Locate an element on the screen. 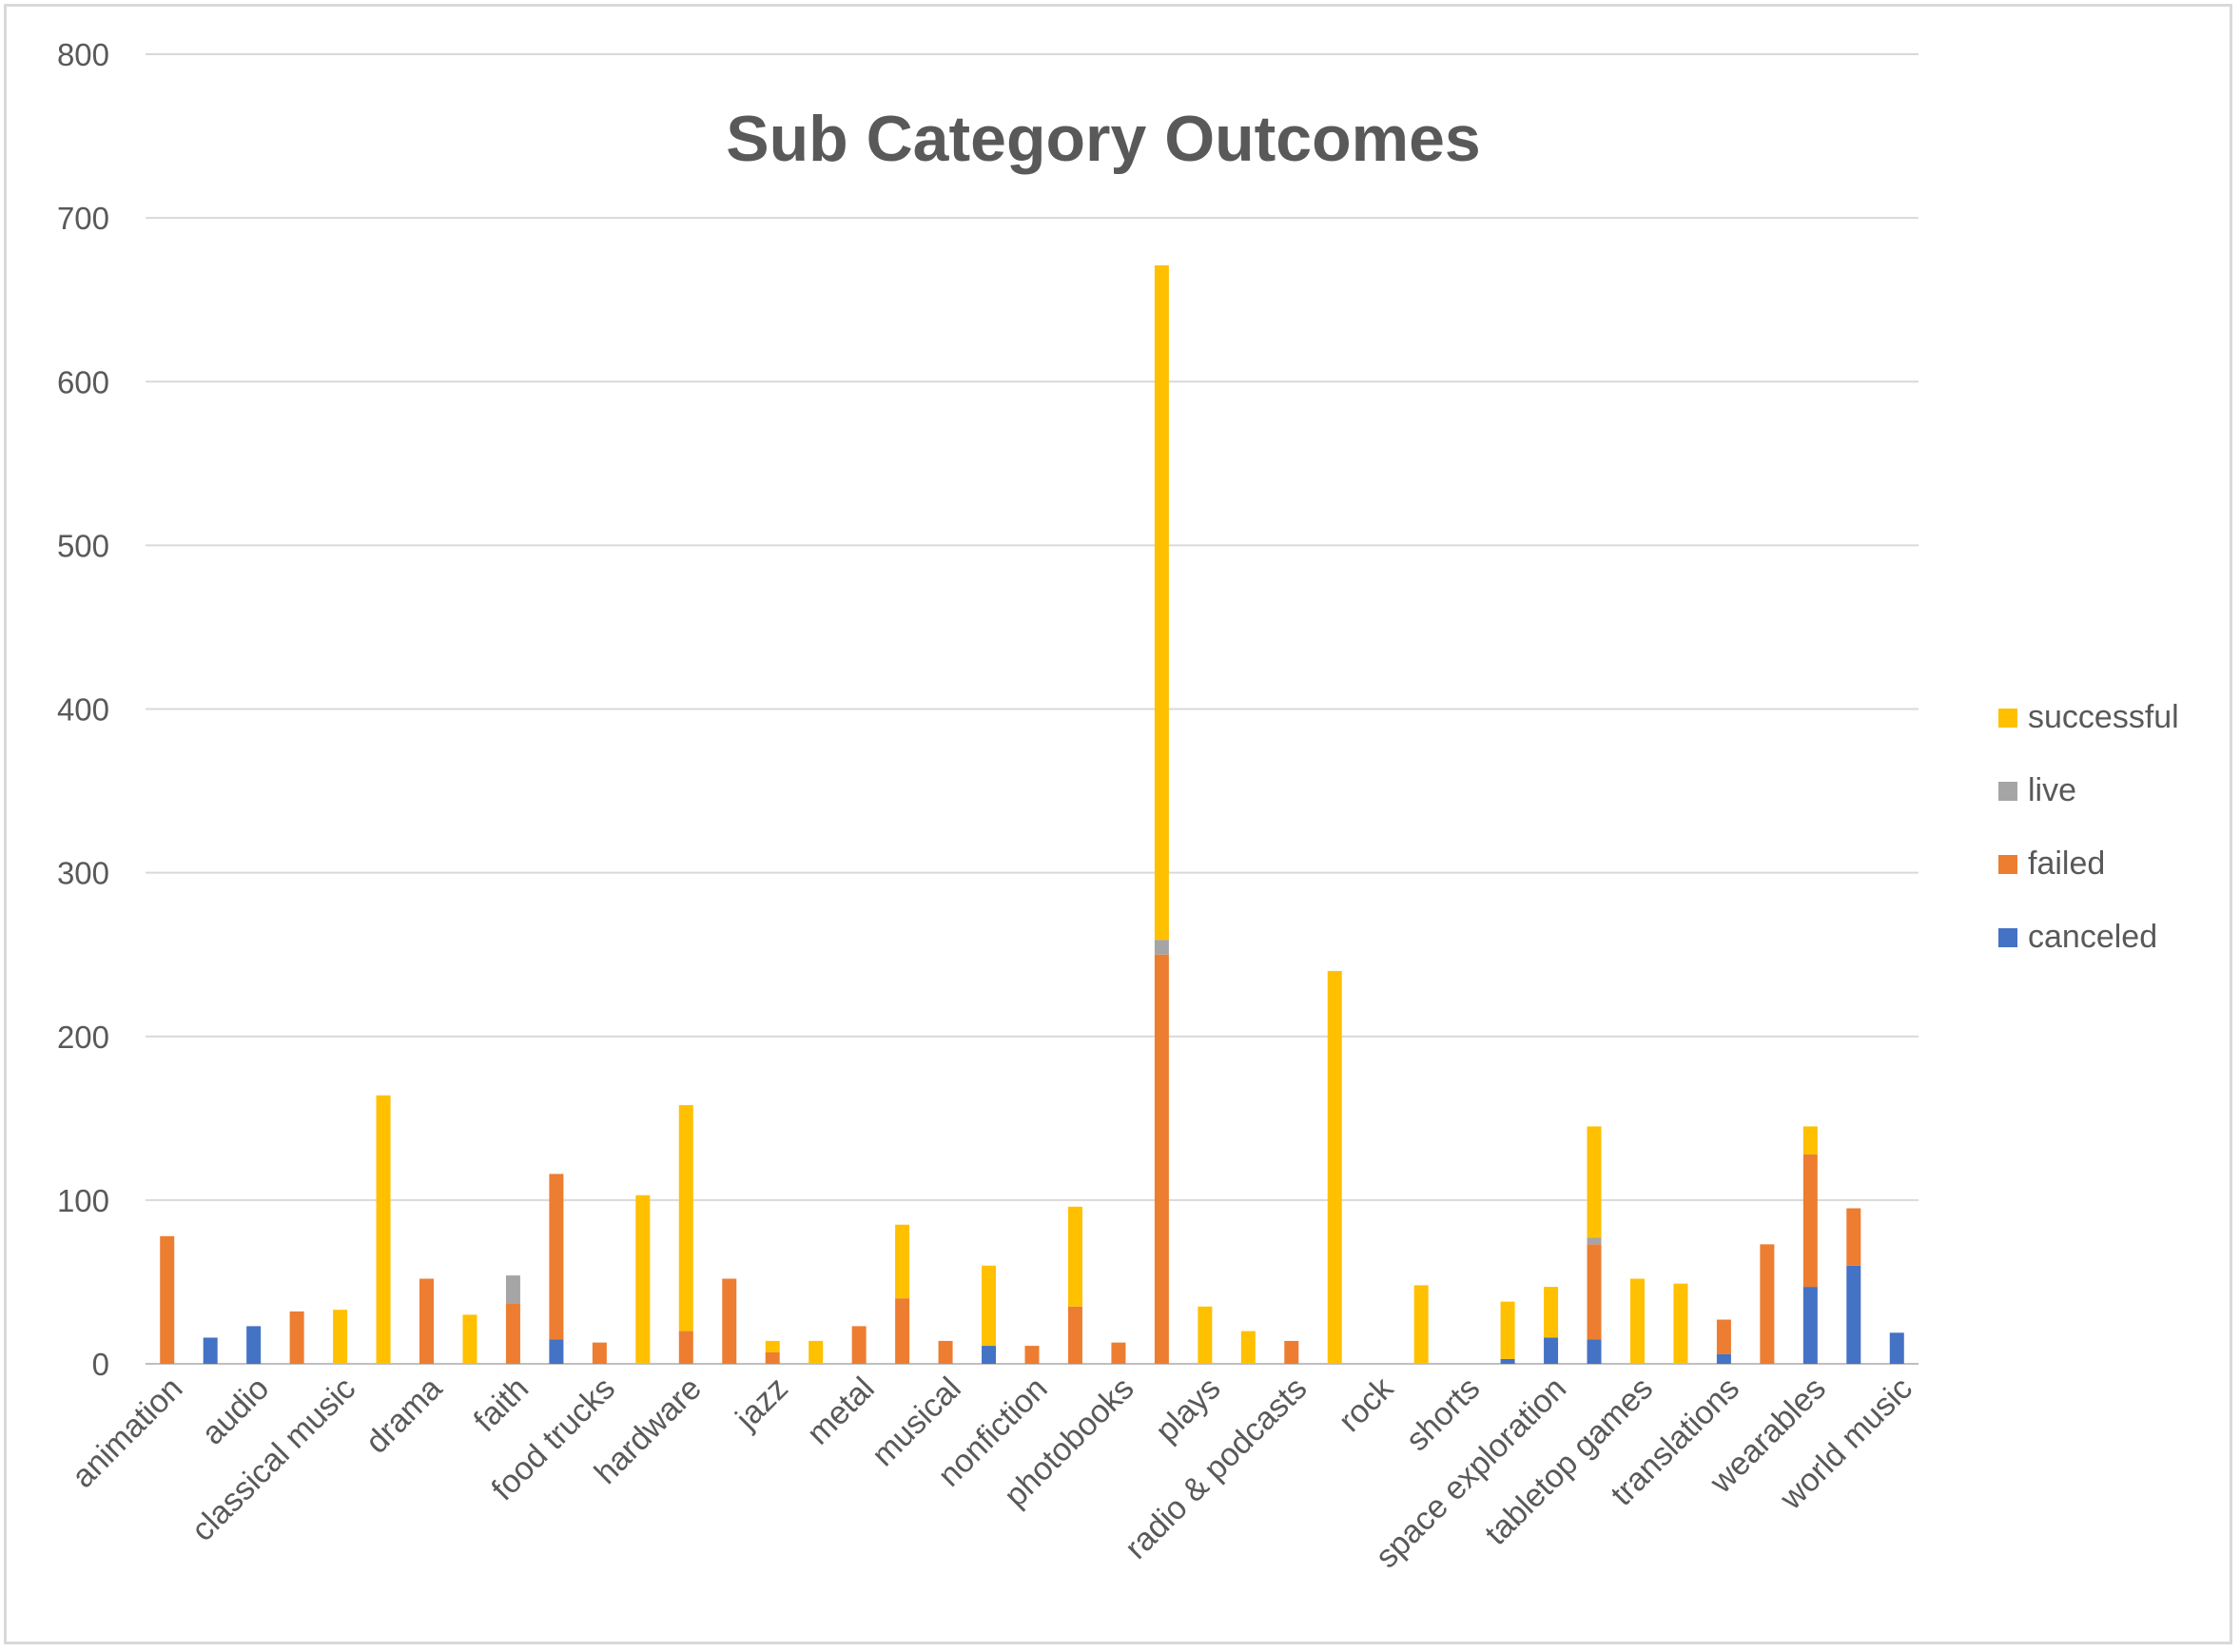 The image size is (2240, 1652). x-category-label: faith is located at coordinates (502, 1404).